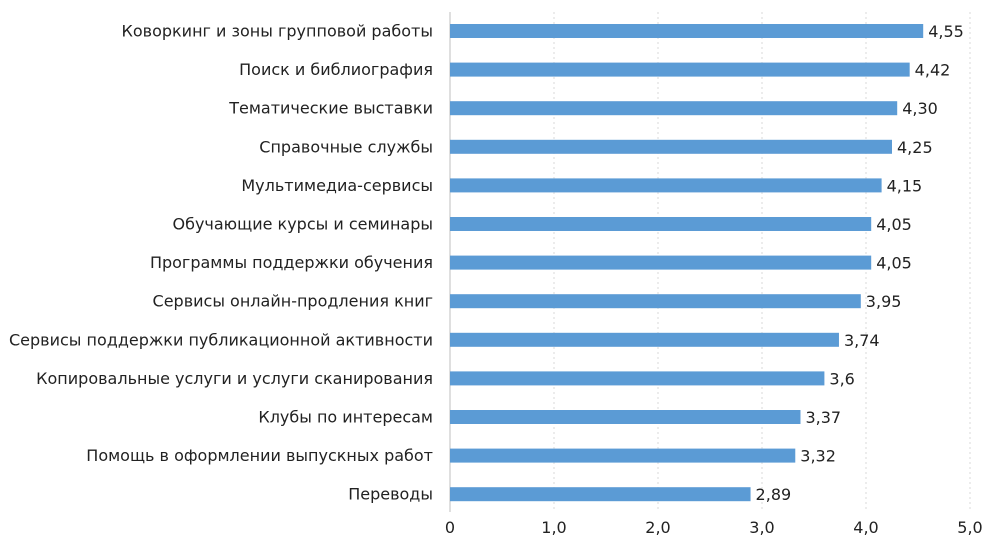 Image resolution: width=1000 pixels, height=548 pixels. I want to click on data-label: 3,32, so click(818, 456).